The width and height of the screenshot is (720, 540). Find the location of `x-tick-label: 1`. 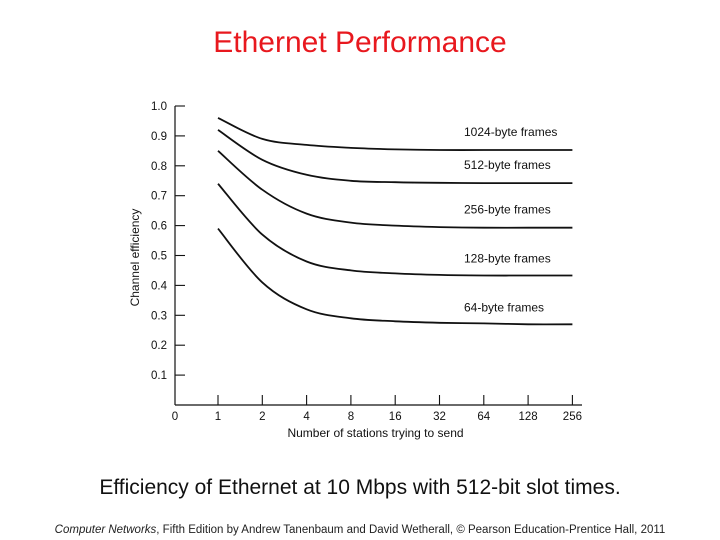

x-tick-label: 1 is located at coordinates (218, 417).